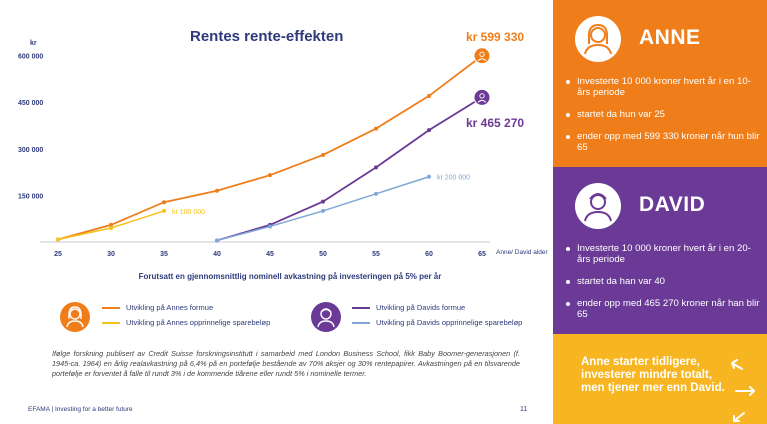 The height and width of the screenshot is (424, 767). Describe the element at coordinates (429, 254) in the screenshot. I see `x-tick-label: 60` at that location.